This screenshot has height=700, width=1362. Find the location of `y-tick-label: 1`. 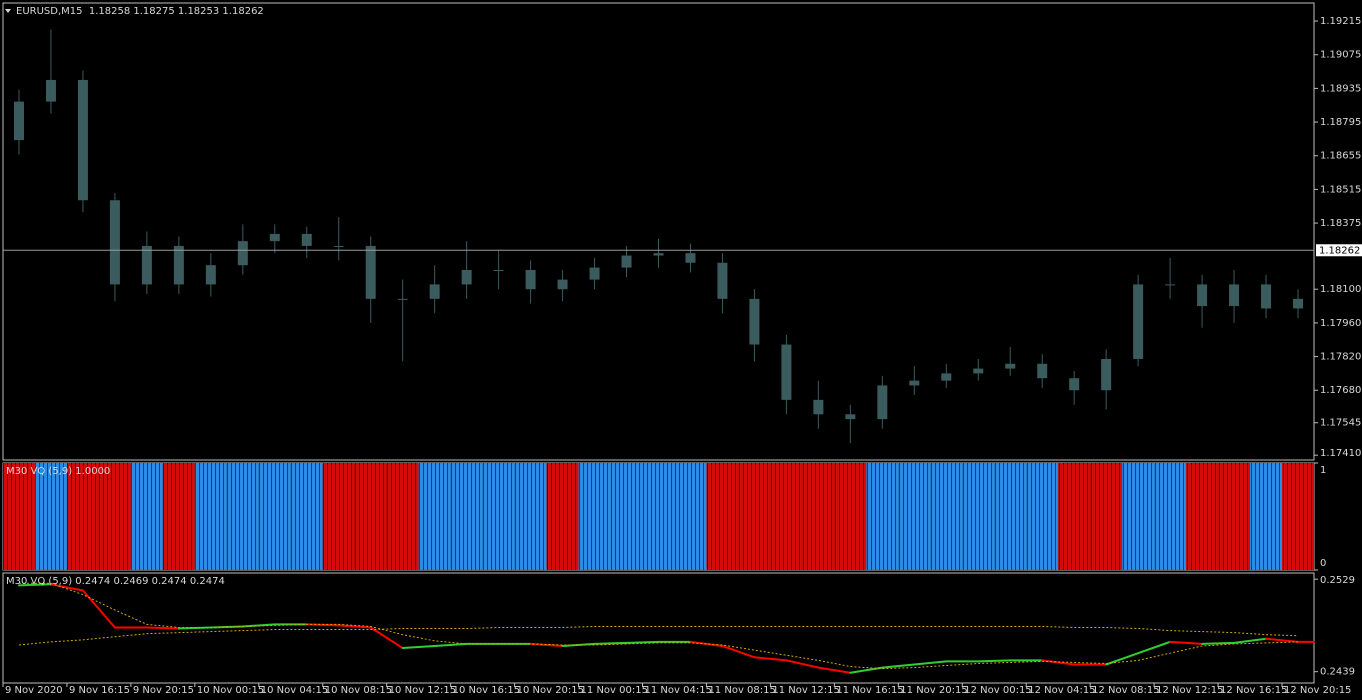

y-tick-label: 1 is located at coordinates (1323, 470).